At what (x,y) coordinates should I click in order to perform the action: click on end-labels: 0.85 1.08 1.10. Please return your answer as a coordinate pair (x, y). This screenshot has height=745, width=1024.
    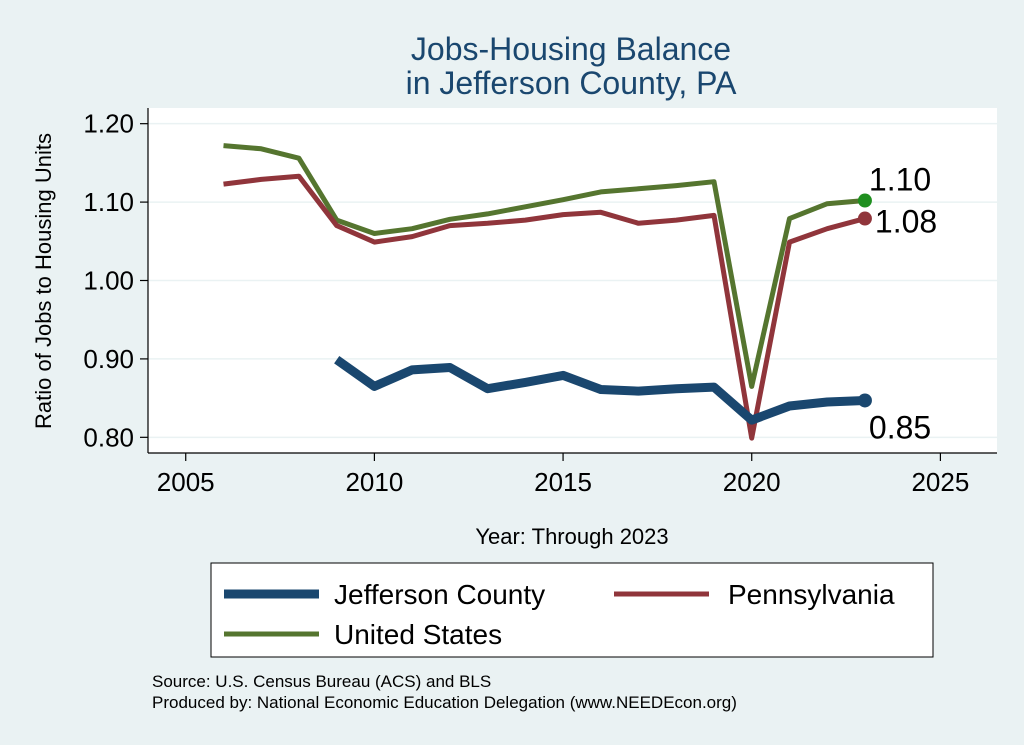
    Looking at the image, I should click on (903, 304).